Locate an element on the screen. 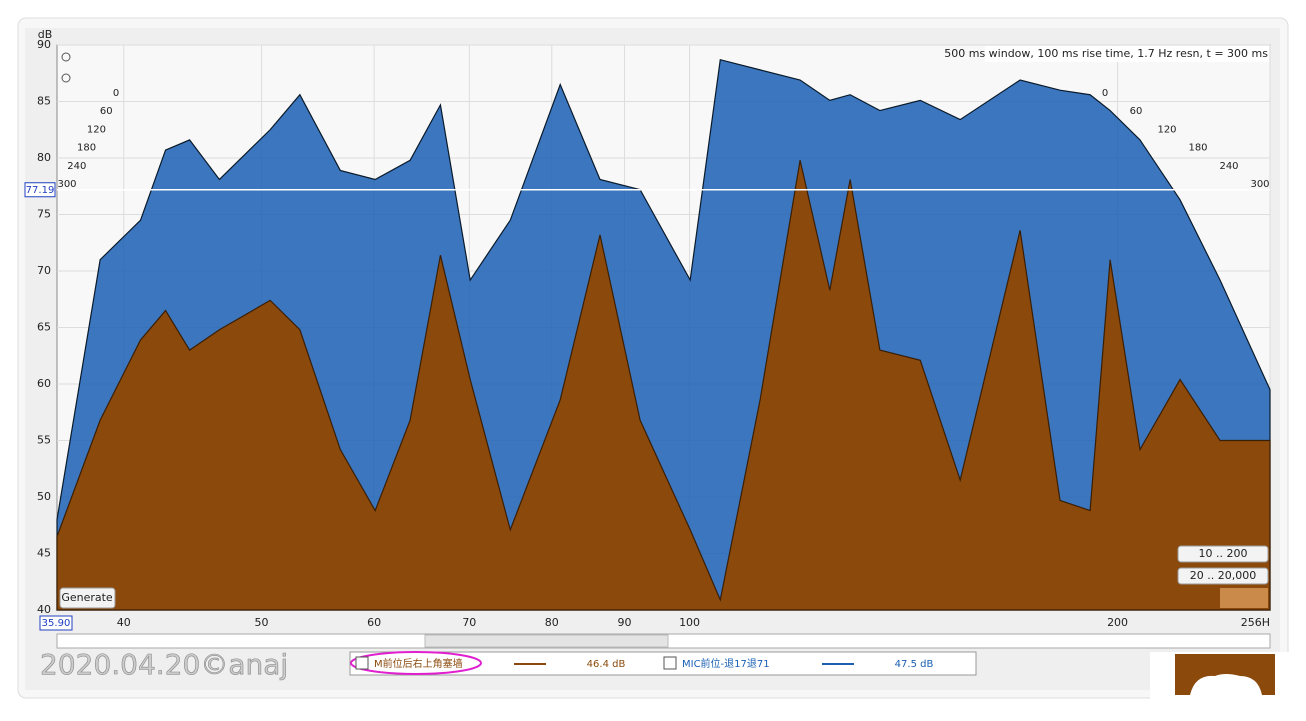  x-tick-label: 50 is located at coordinates (262, 622).